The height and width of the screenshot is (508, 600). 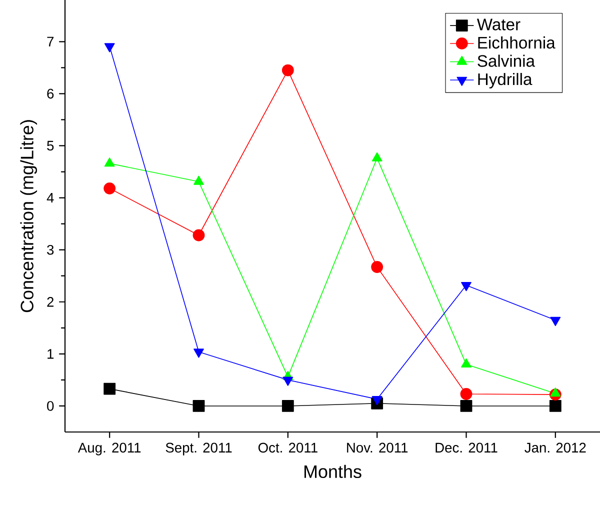 I want to click on x-tick-label: Sept. 2011, so click(x=199, y=449).